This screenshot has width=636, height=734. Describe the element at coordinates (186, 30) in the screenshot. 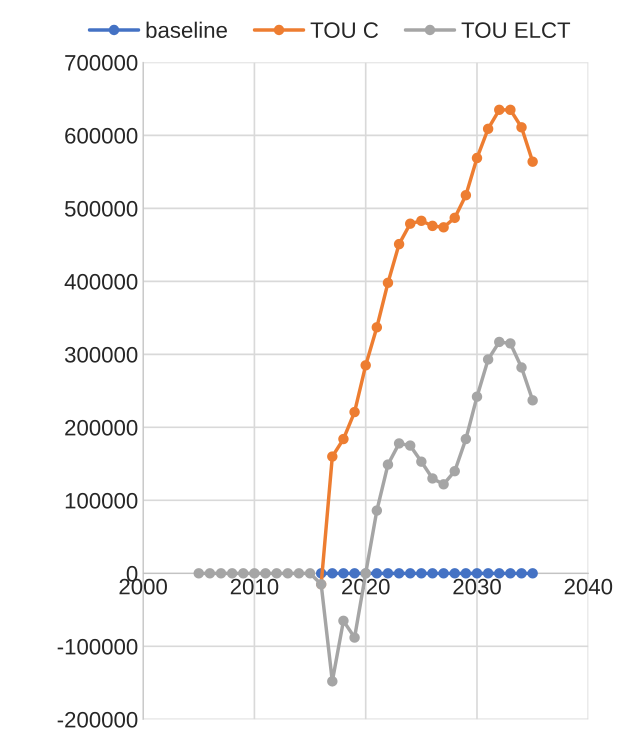

I see `legend-label: baseline` at that location.